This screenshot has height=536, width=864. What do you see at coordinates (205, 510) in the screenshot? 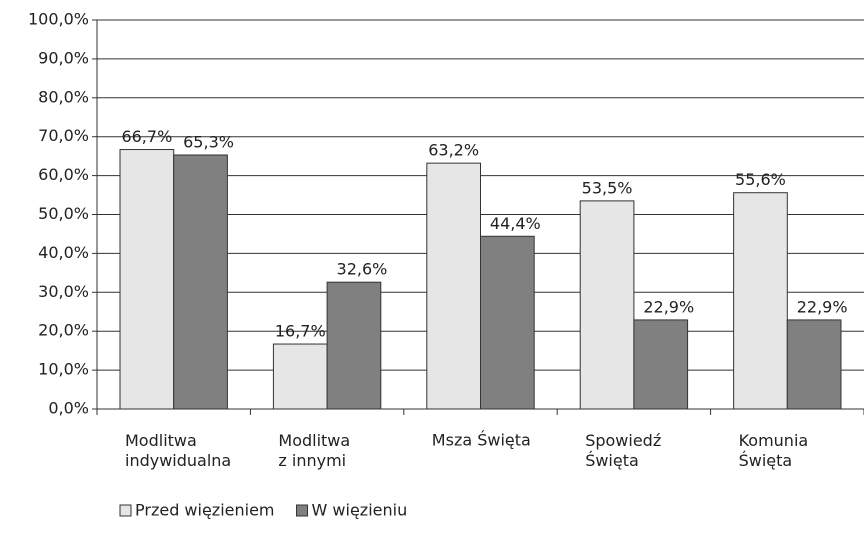
I see `legend-label: Przed więzieniem` at bounding box center [205, 510].